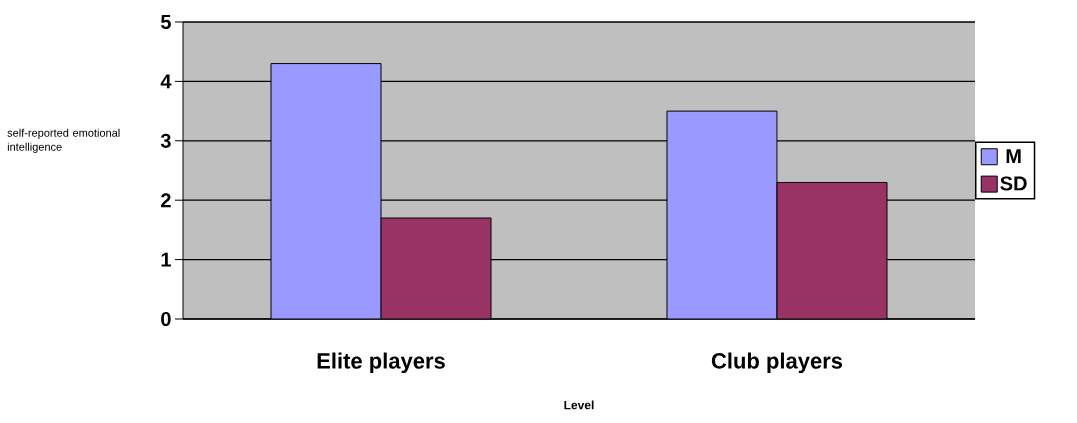 This screenshot has width=1077, height=423. I want to click on y-tick-label: 3, so click(165, 140).